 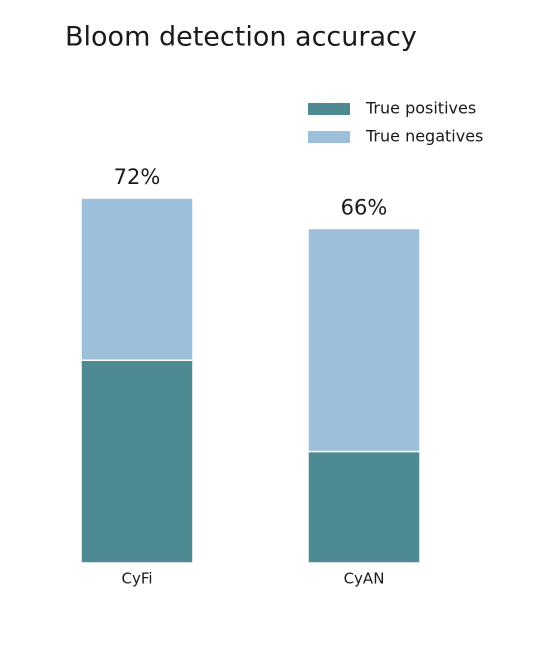 I want to click on x-tick-label: CyAN, so click(x=364, y=579).